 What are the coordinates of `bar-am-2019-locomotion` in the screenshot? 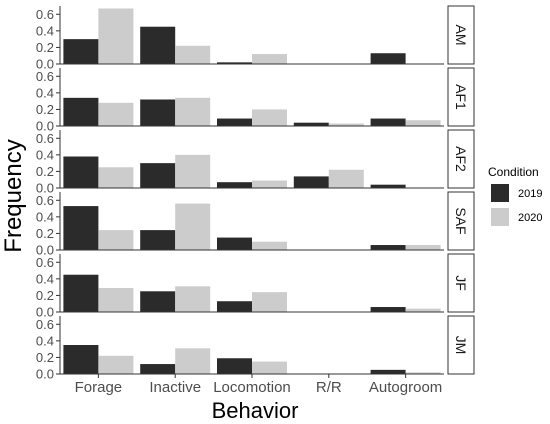 It's located at (234, 63).